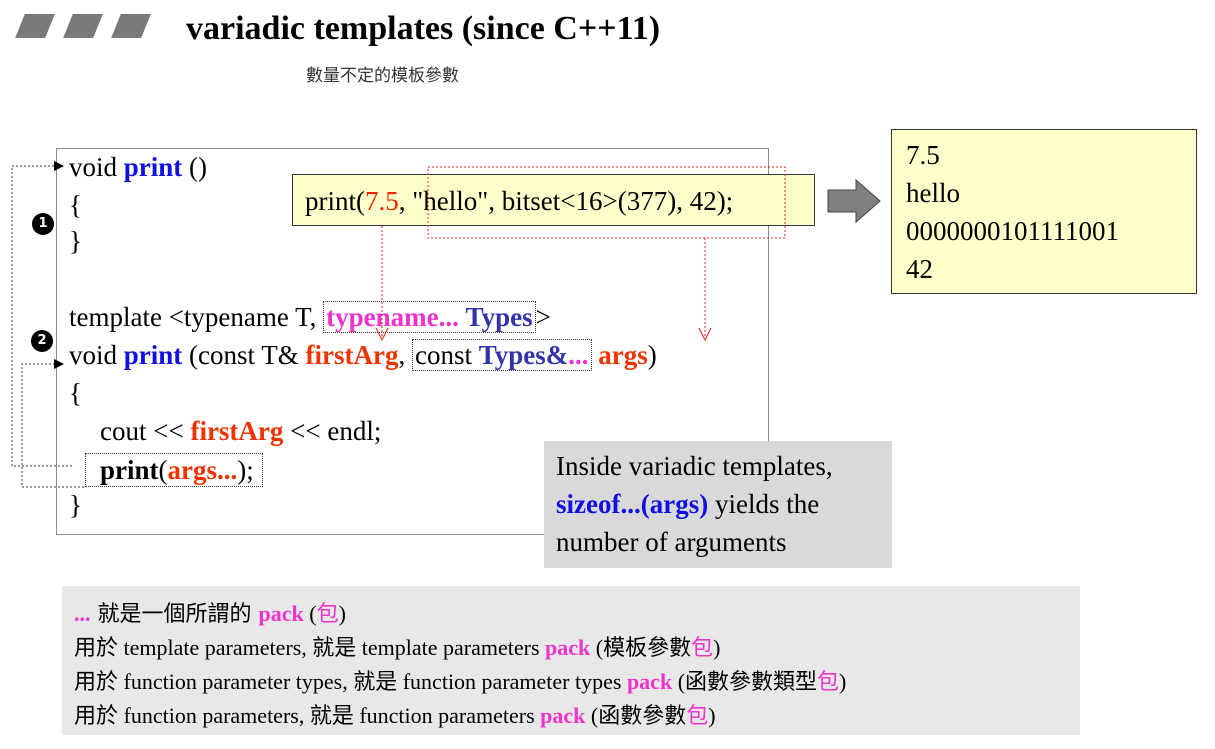  I want to click on code-token: ,, so click(405, 355).